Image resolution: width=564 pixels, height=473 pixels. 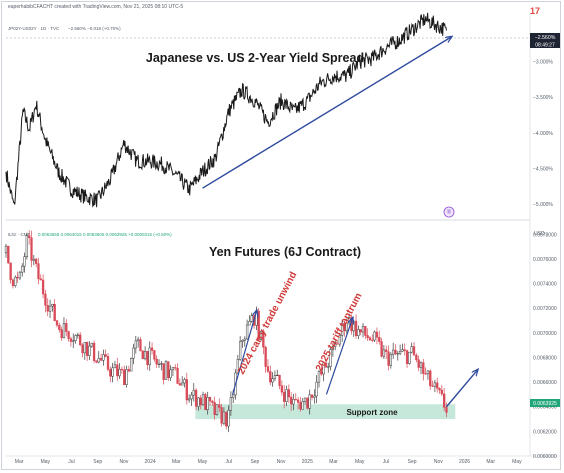 I want to click on top-price-badge: −2.560% 08:49:27, so click(x=545, y=41).